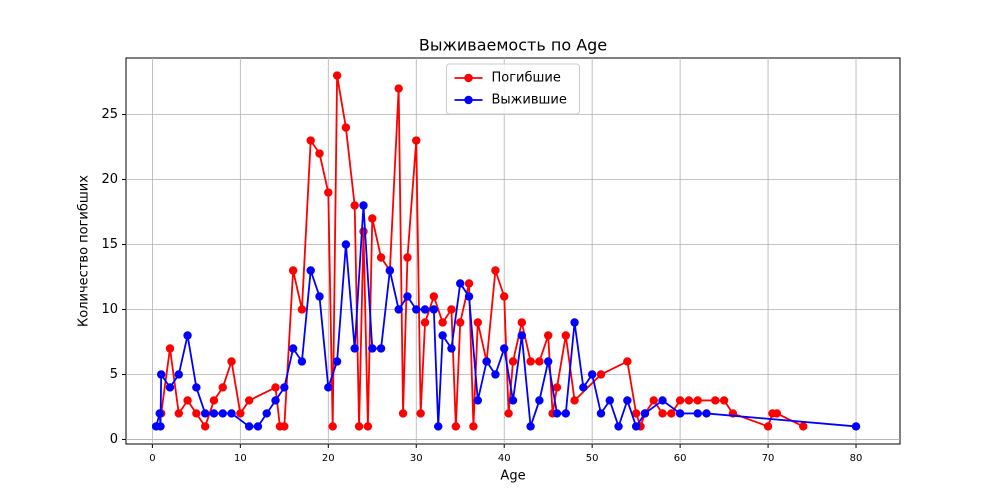 The image size is (1000, 500). What do you see at coordinates (856, 458) in the screenshot?
I see `x-tick-label: 80` at bounding box center [856, 458].